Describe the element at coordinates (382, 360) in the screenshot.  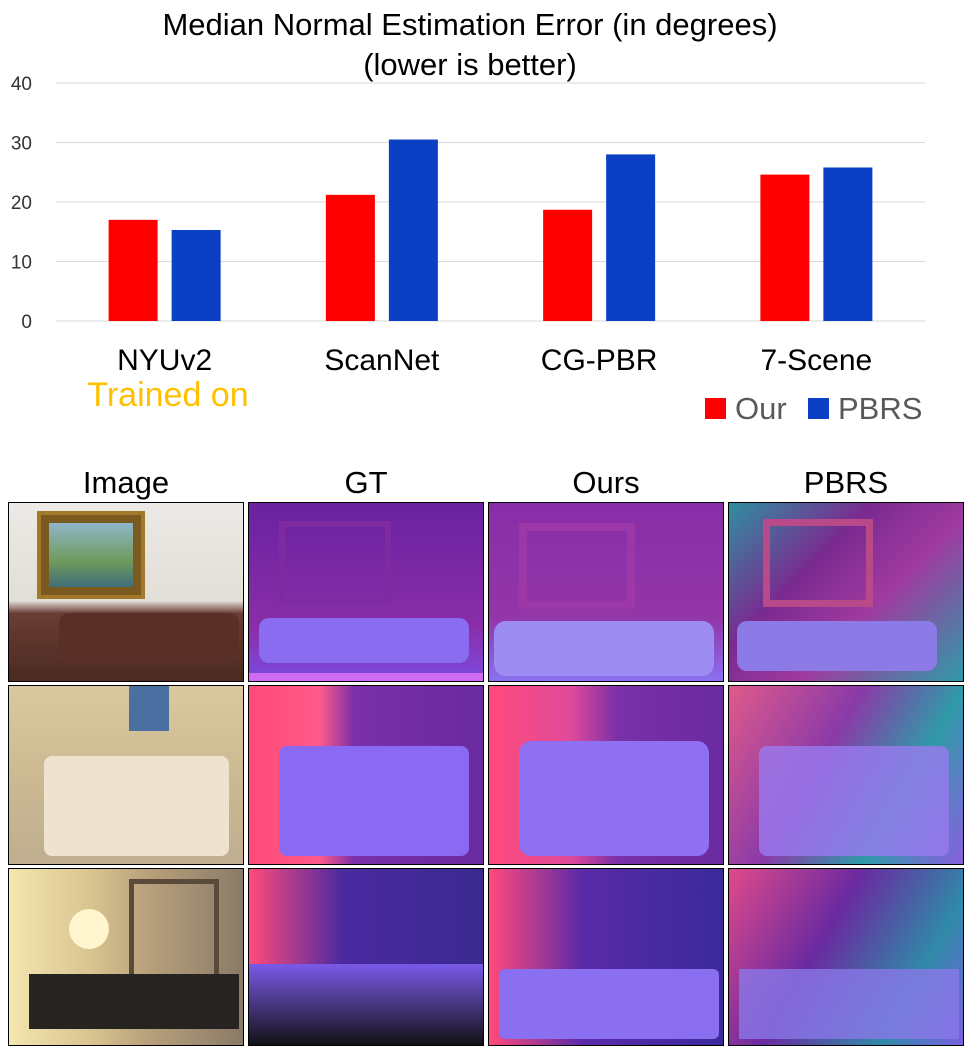
I see `category-label: ScanNet` at that location.